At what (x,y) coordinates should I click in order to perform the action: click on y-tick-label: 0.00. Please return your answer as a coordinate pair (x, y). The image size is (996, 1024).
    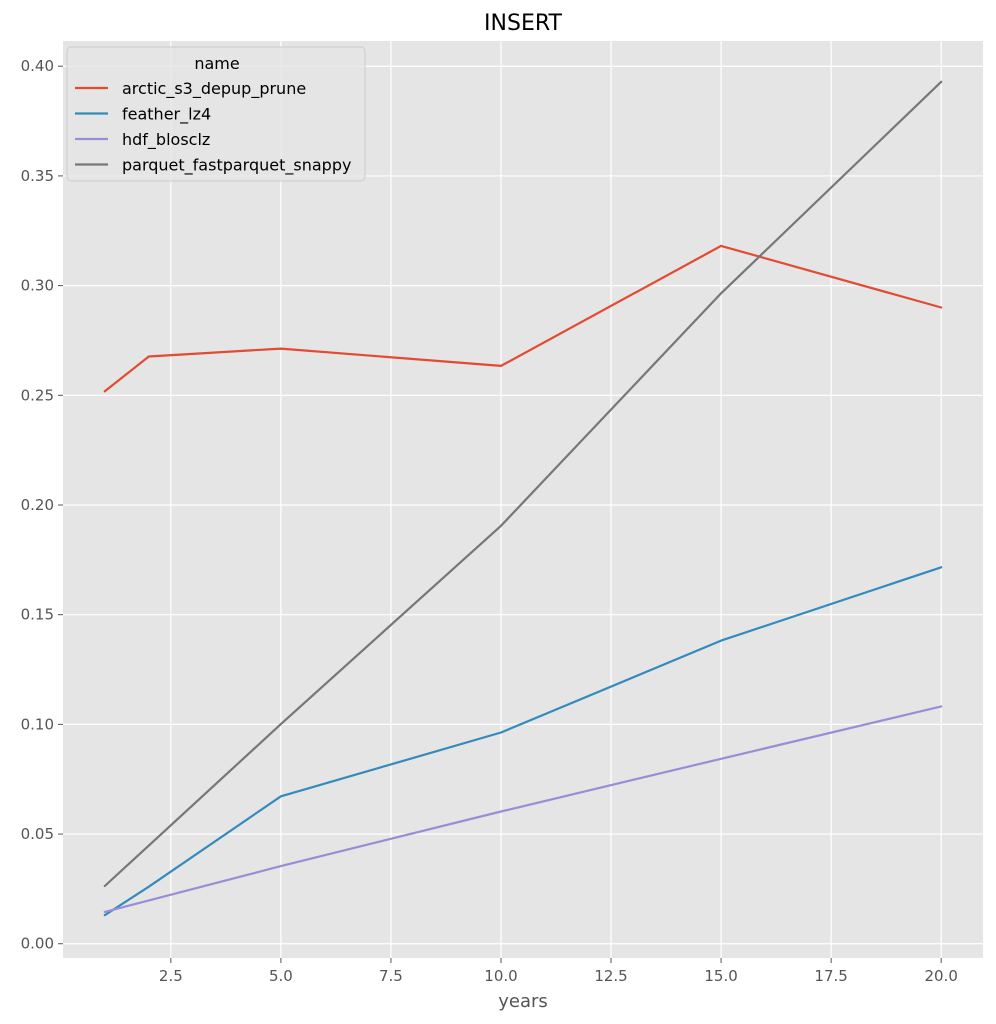
    Looking at the image, I should click on (37, 944).